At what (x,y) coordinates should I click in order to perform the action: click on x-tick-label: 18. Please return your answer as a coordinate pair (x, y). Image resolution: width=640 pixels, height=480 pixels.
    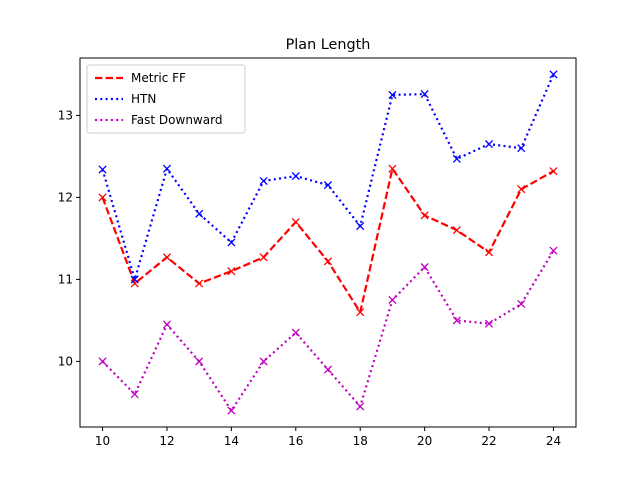
    Looking at the image, I should click on (360, 441).